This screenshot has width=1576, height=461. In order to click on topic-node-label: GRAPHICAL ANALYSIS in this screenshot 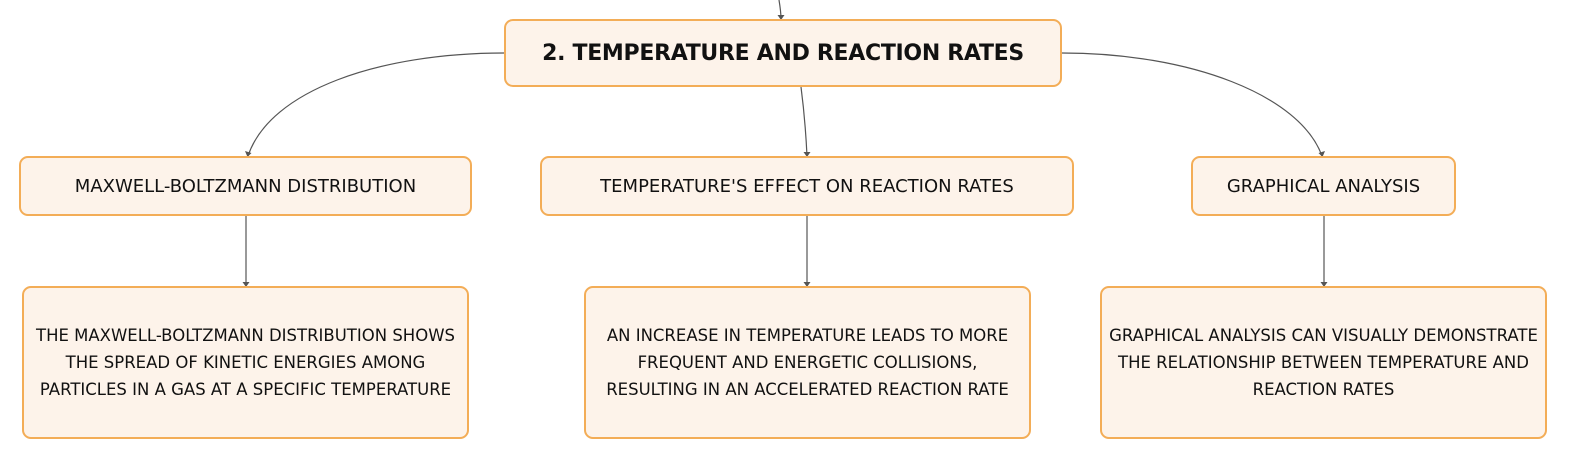, I will do `click(1323, 186)`.